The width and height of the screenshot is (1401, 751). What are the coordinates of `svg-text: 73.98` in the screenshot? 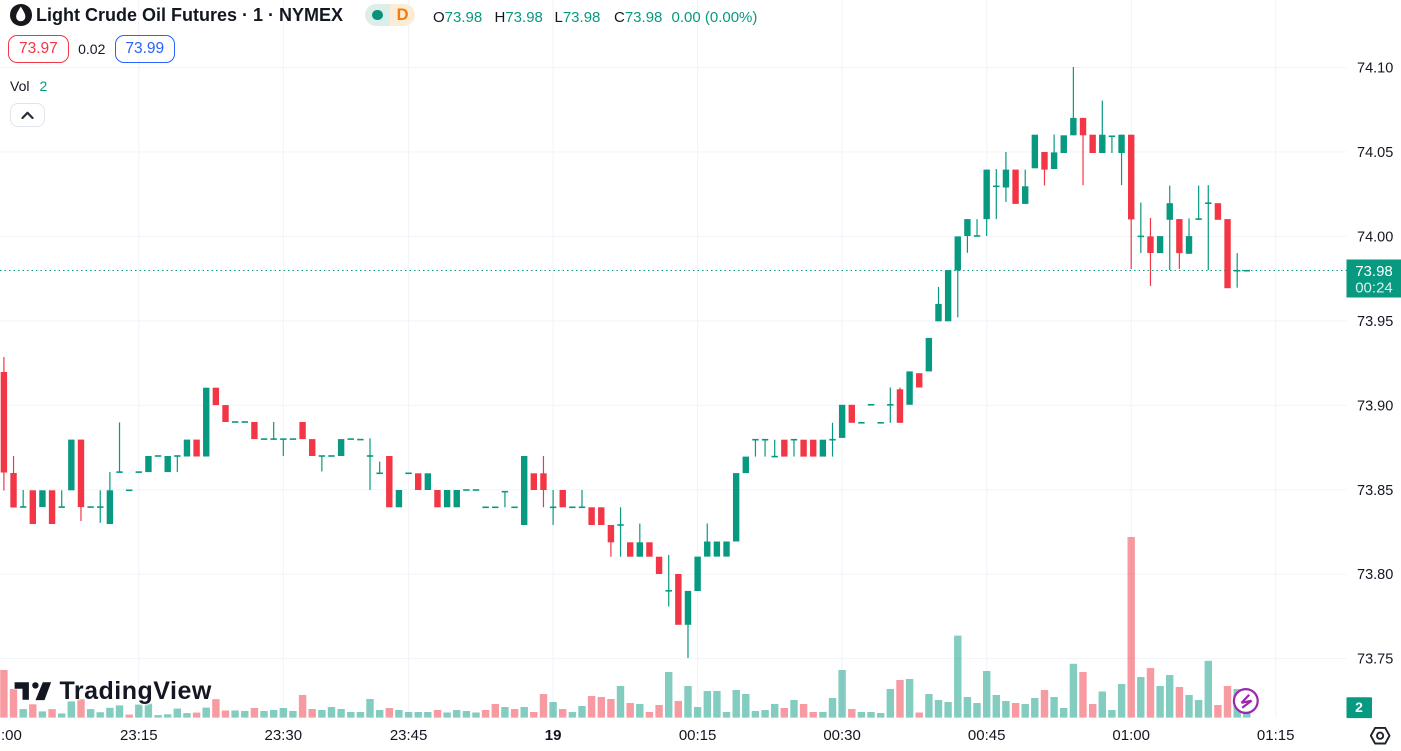 It's located at (1374, 271).